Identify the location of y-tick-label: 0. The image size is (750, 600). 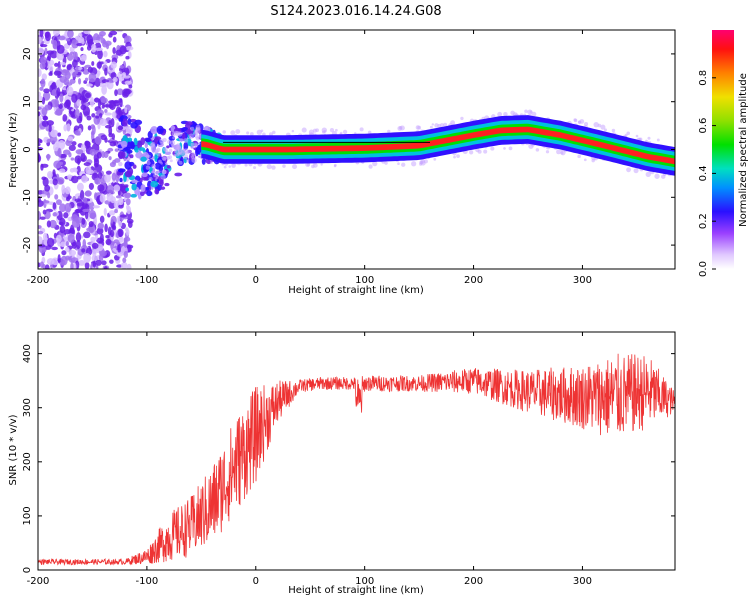
(27, 149).